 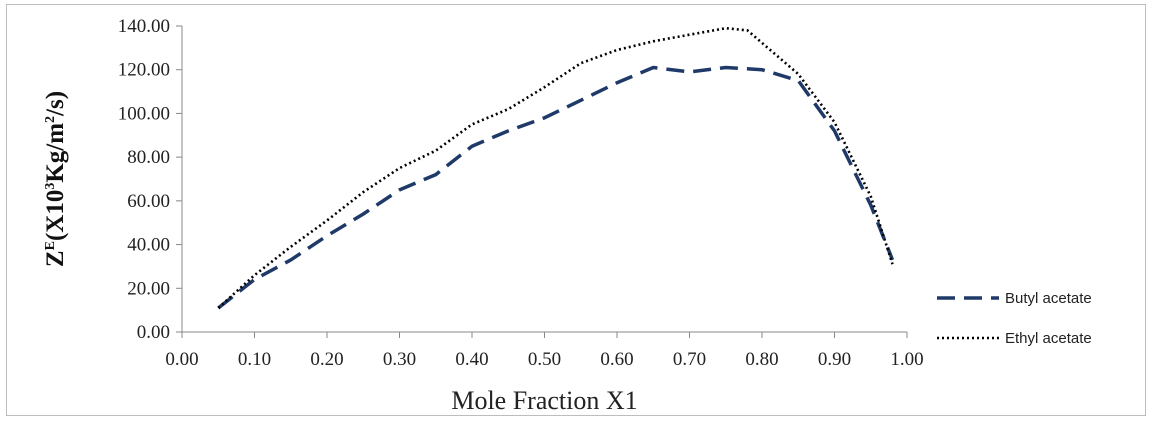 What do you see at coordinates (254, 359) in the screenshot?
I see `x-tick-label: 0.10` at bounding box center [254, 359].